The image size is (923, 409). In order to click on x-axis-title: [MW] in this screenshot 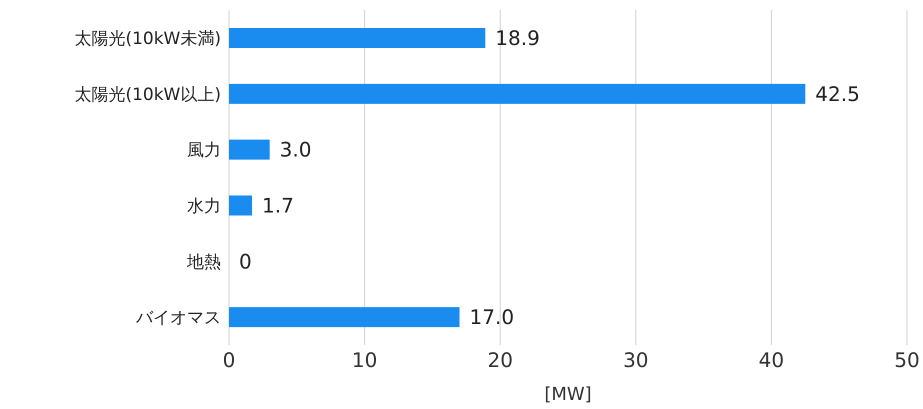, I will do `click(568, 394)`.